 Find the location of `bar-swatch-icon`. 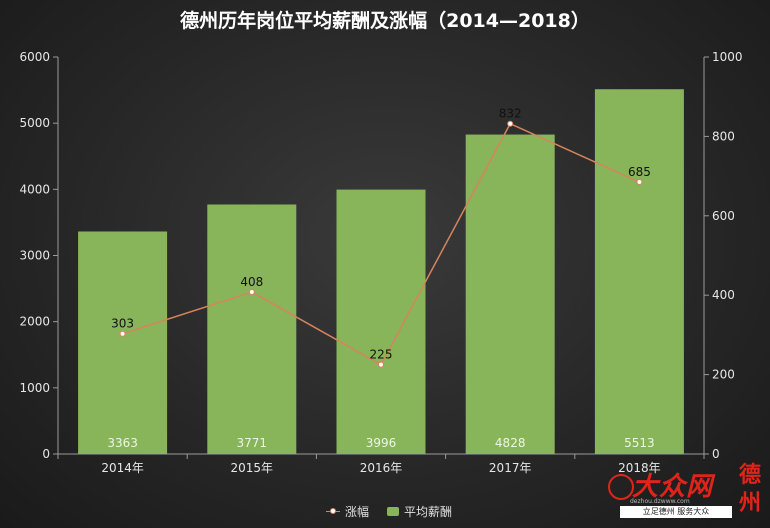

bar-swatch-icon is located at coordinates (393, 511).